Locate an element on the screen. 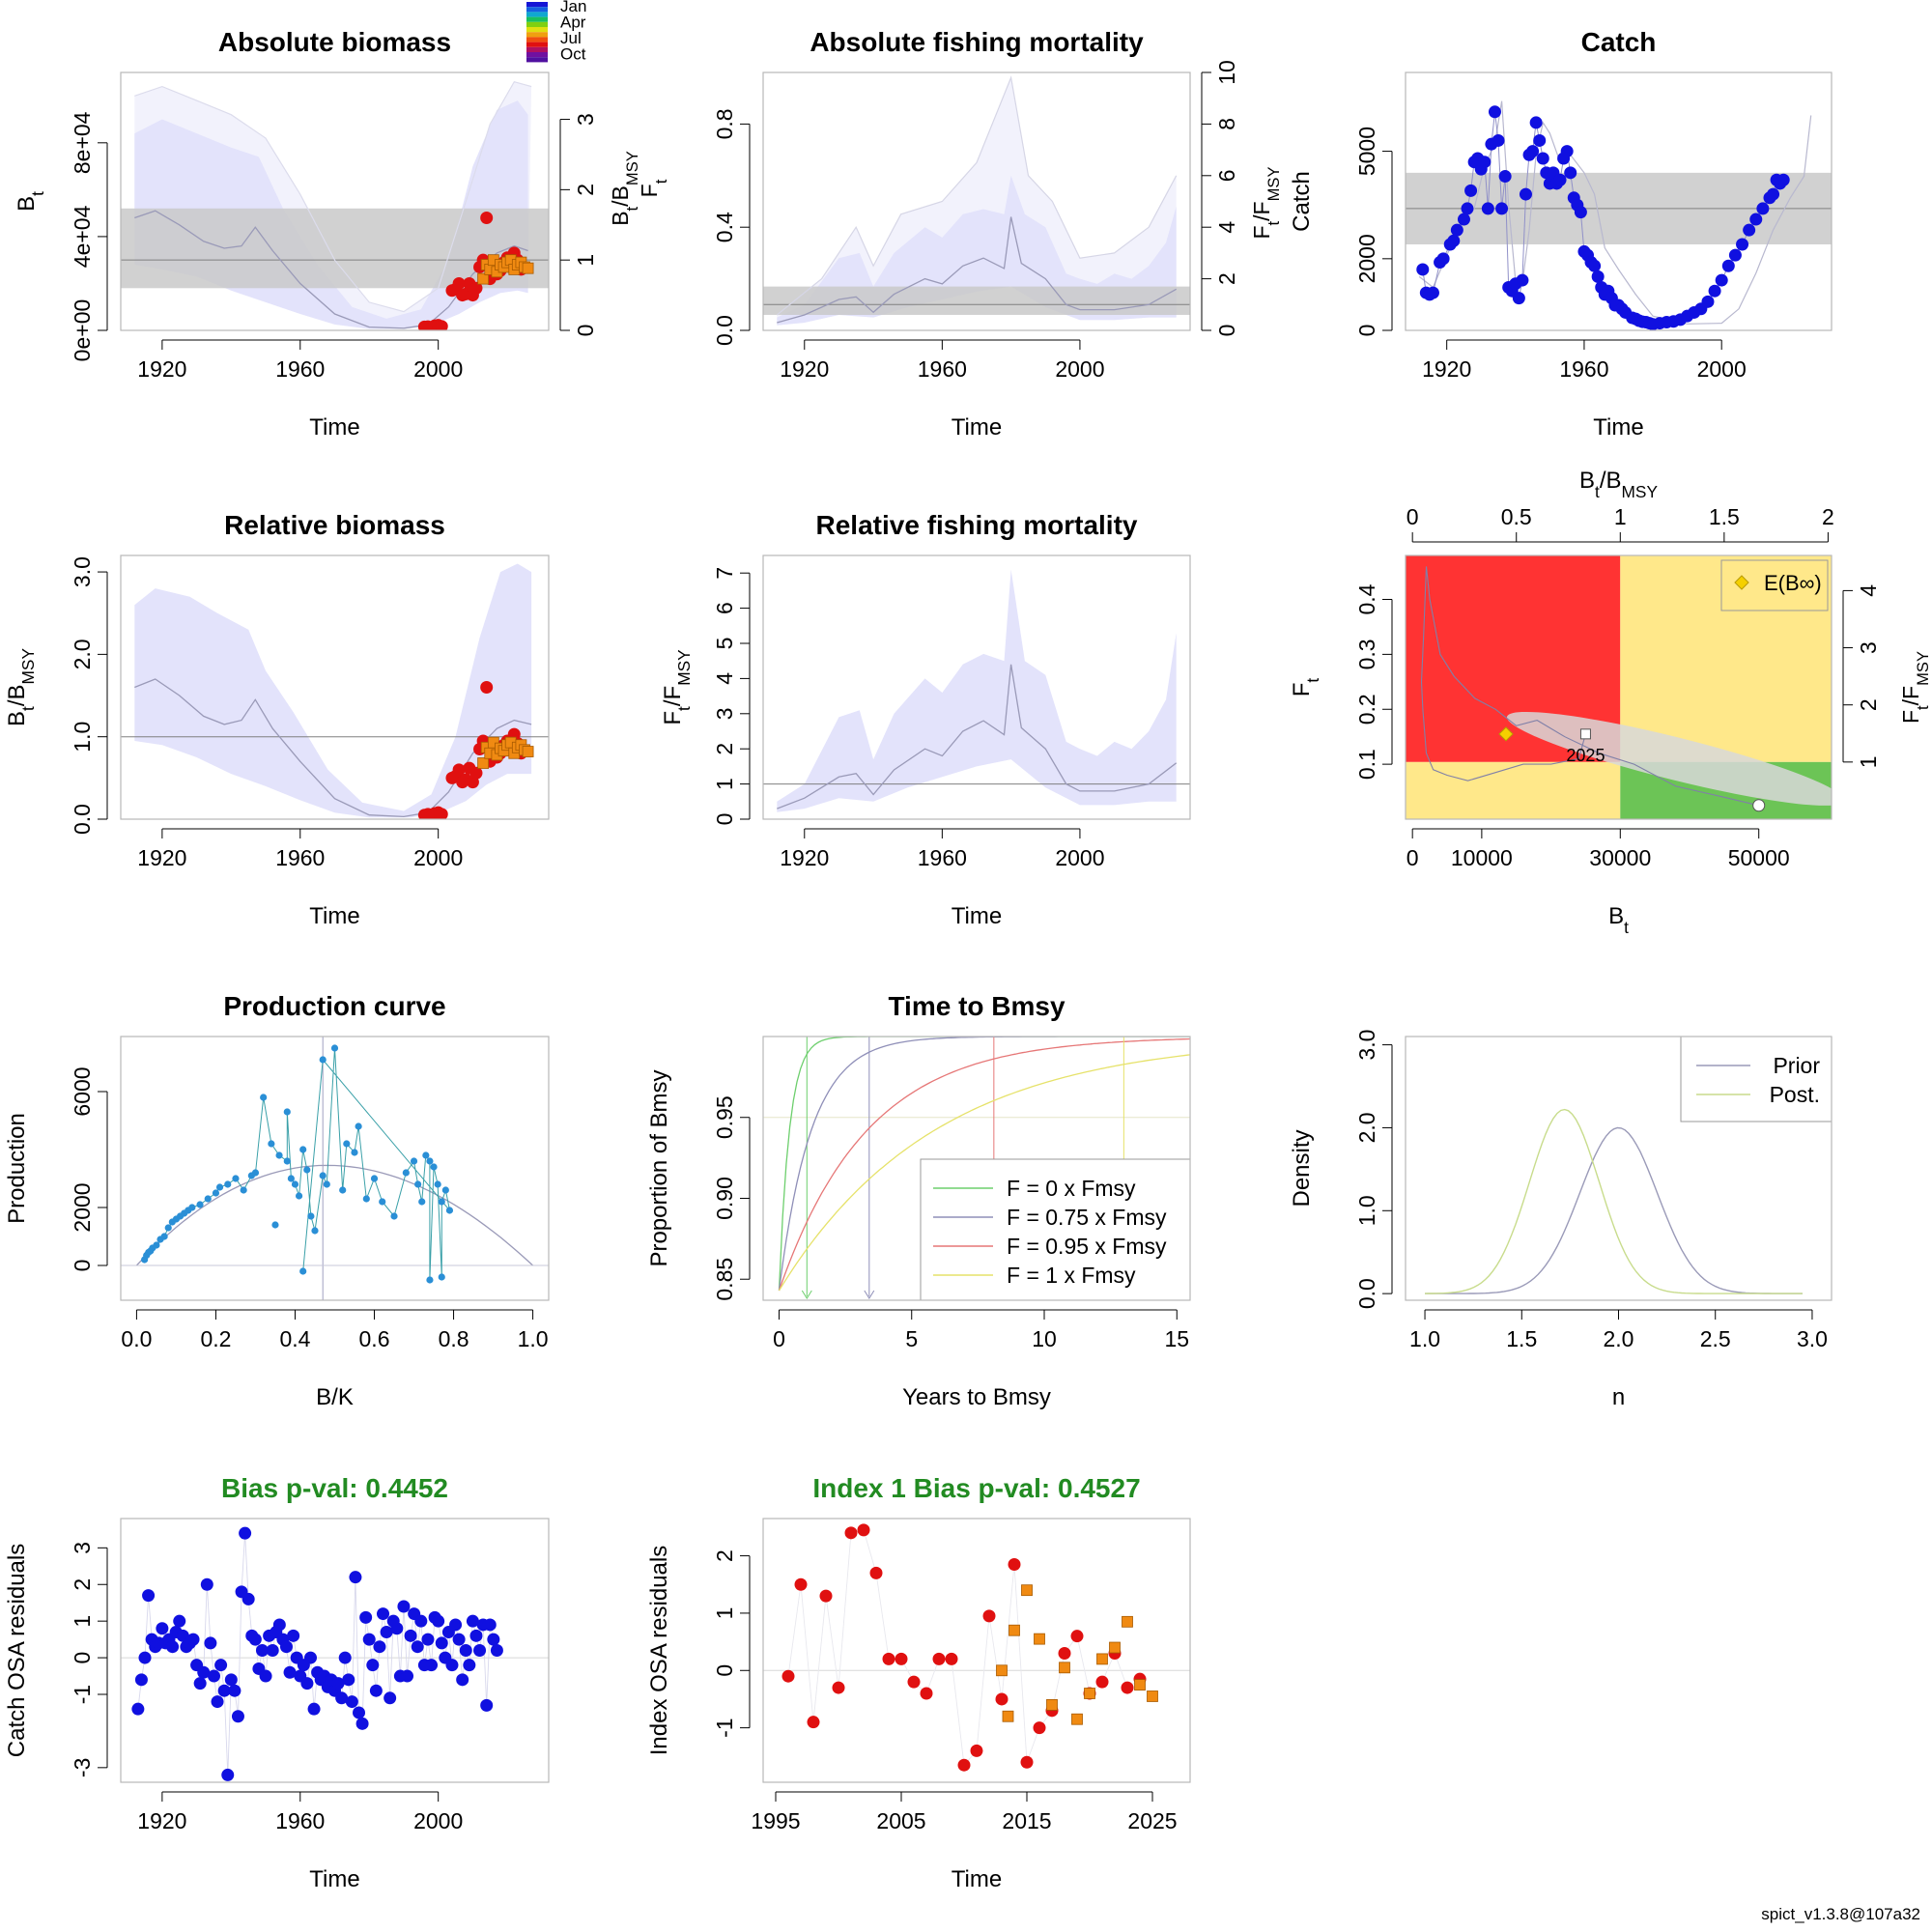 This screenshot has height=1932, width=1932. kobe-legend: E(B∞) is located at coordinates (1774, 585).